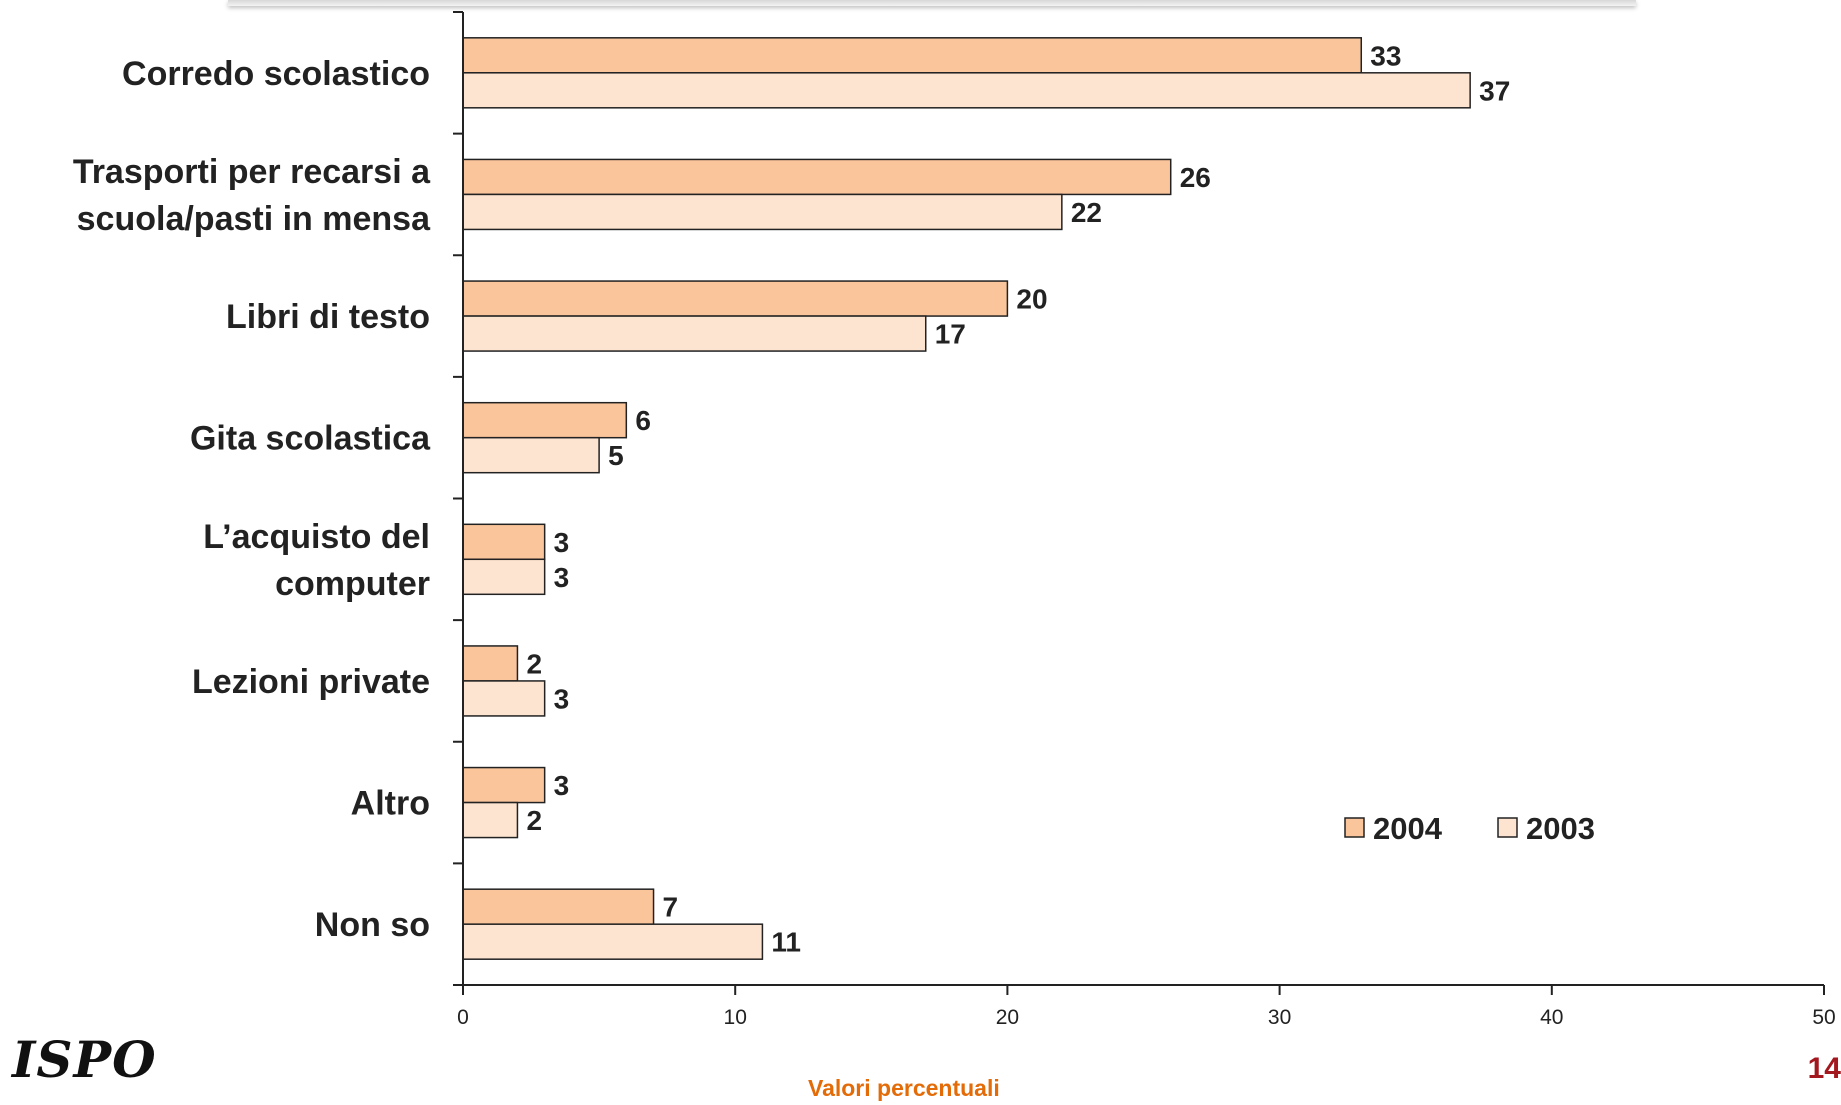  Describe the element at coordinates (1494, 90) in the screenshot. I see `data-label: 37` at that location.